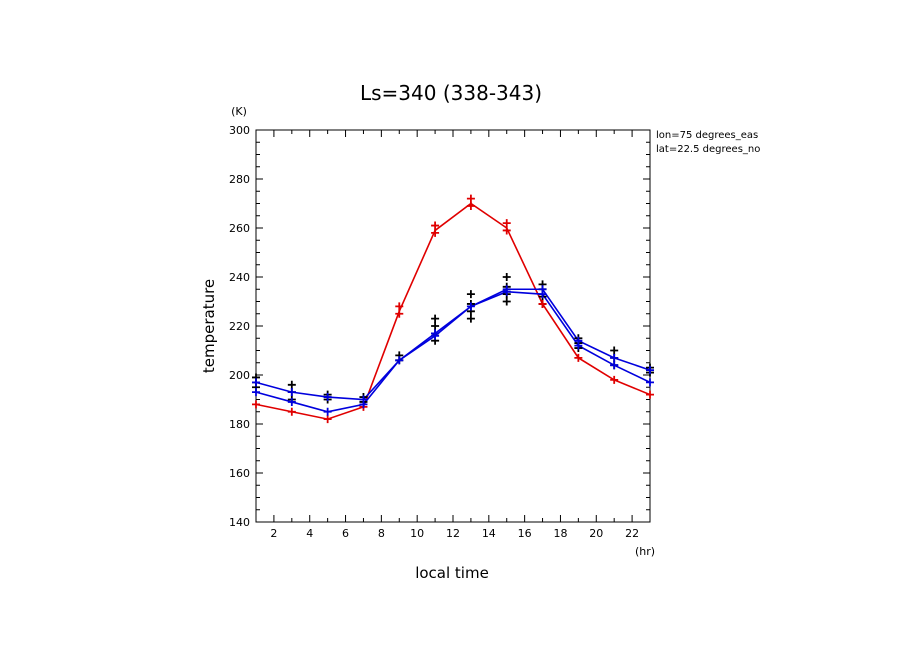  I want to click on x-unit-label: (hr), so click(645, 551).